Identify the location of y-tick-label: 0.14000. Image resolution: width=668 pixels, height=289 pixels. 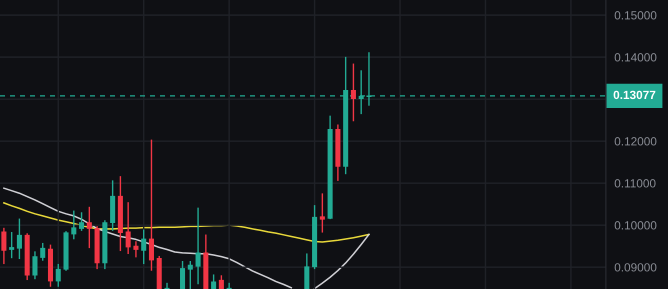
(635, 57).